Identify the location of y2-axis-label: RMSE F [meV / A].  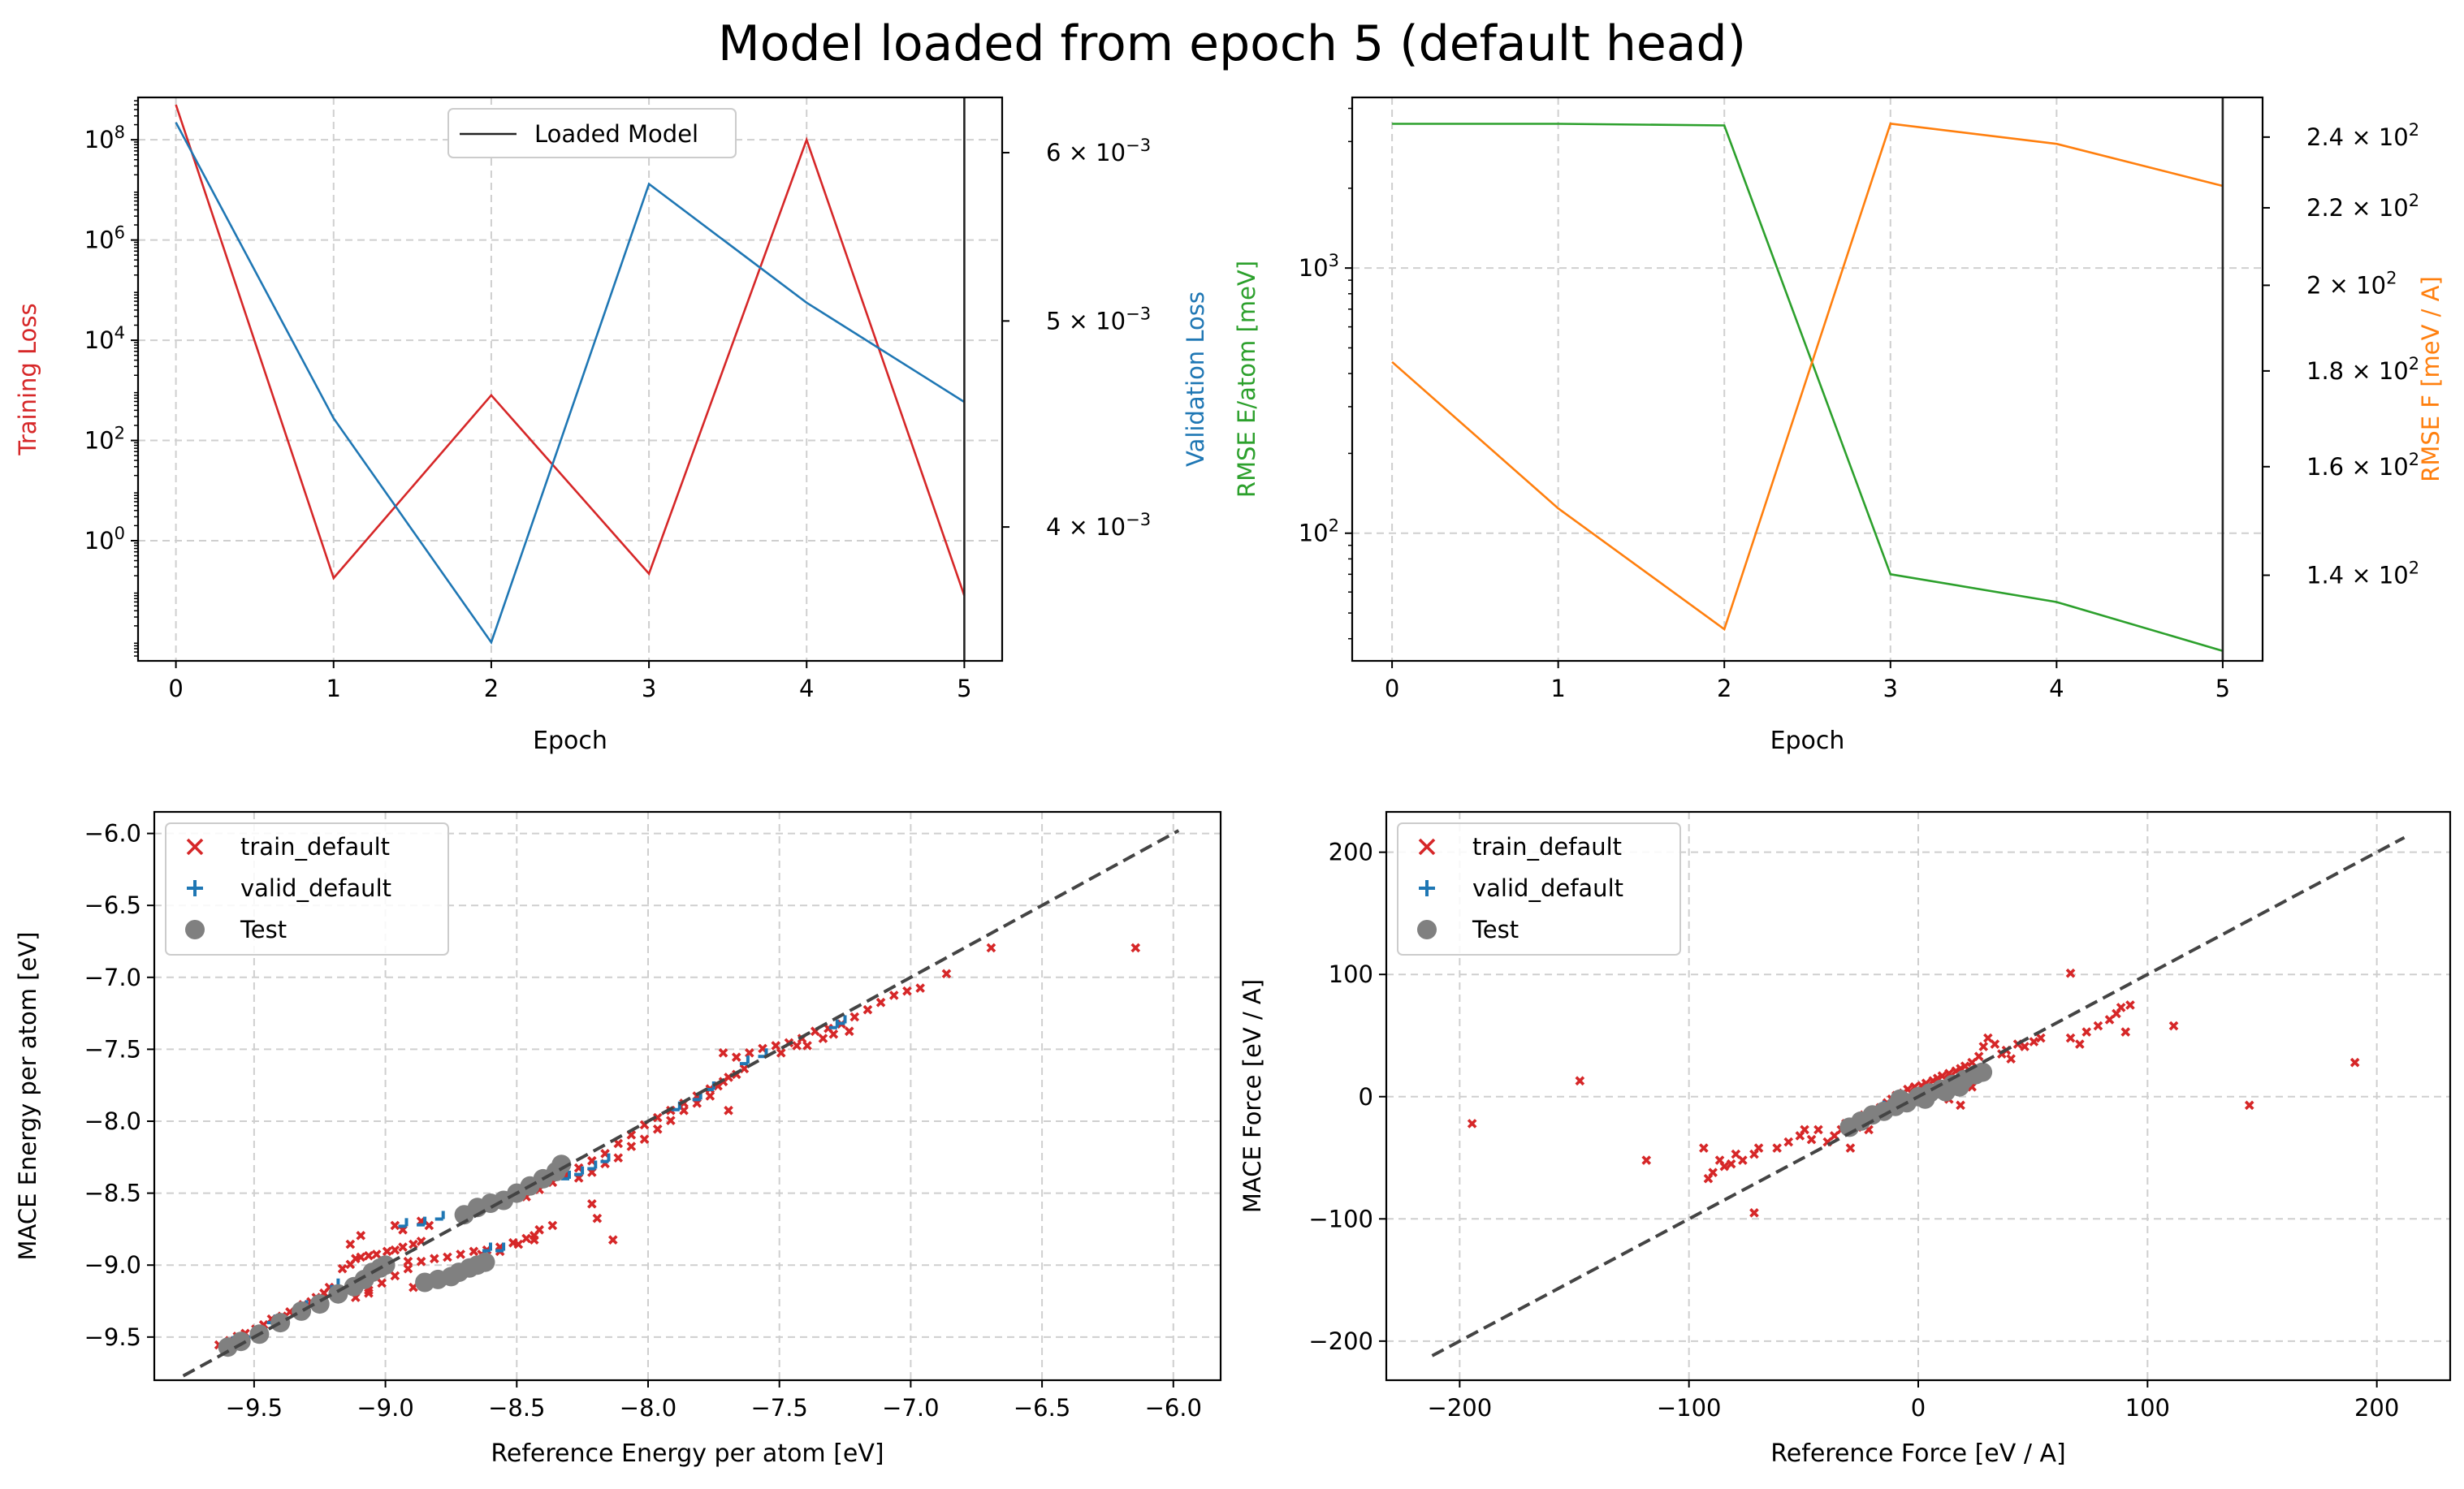
(2431, 379).